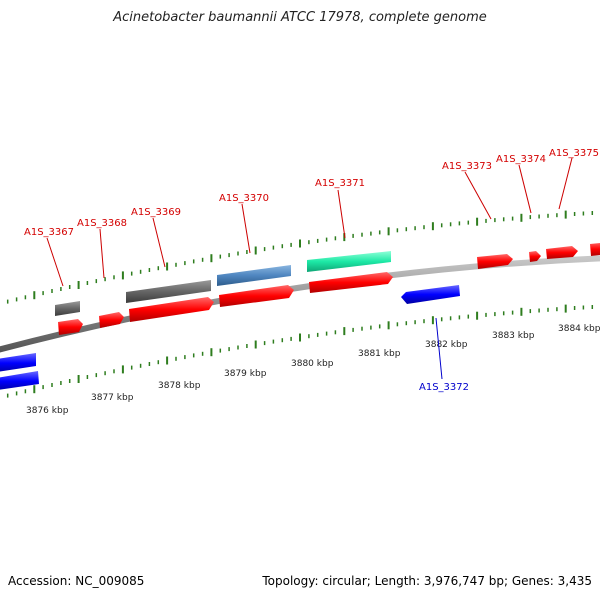 This screenshot has height=600, width=600. Describe the element at coordinates (254, 275) in the screenshot. I see `feature-steelblue` at that location.